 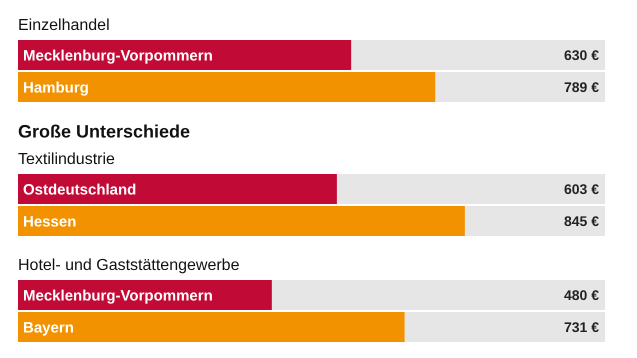 What do you see at coordinates (66, 160) in the screenshot?
I see `annotation: Textilindustrie` at bounding box center [66, 160].